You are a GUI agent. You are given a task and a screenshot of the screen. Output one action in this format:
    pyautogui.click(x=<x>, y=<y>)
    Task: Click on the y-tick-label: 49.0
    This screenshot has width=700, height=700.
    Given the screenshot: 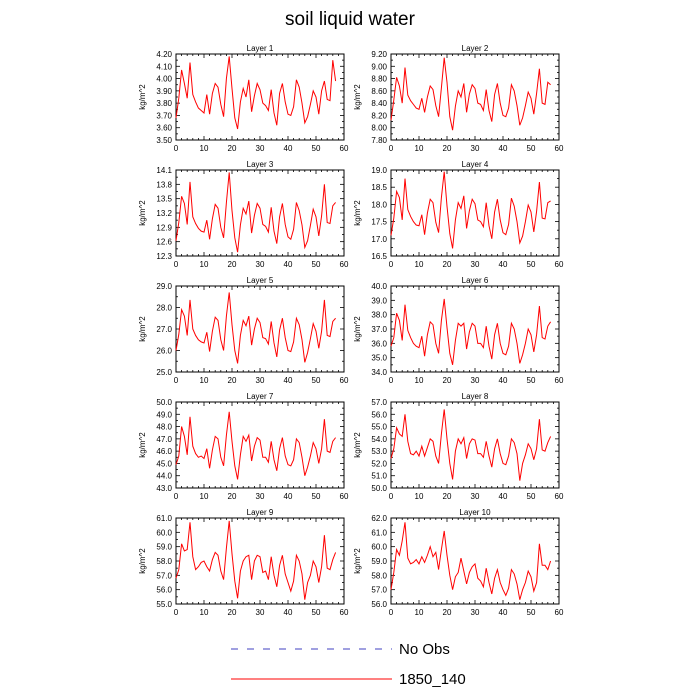 What is the action you would take?
    pyautogui.click(x=164, y=414)
    